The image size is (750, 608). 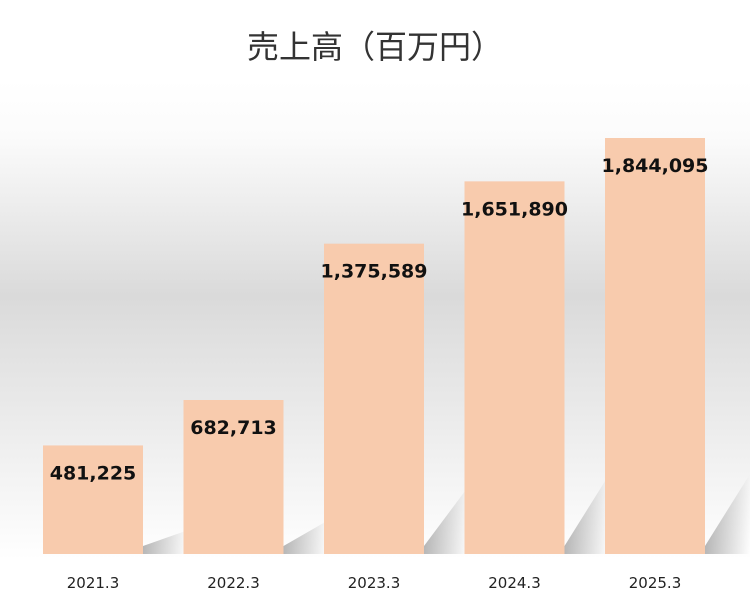 I want to click on chart-title: 売上高（百万円）, so click(x=375, y=47).